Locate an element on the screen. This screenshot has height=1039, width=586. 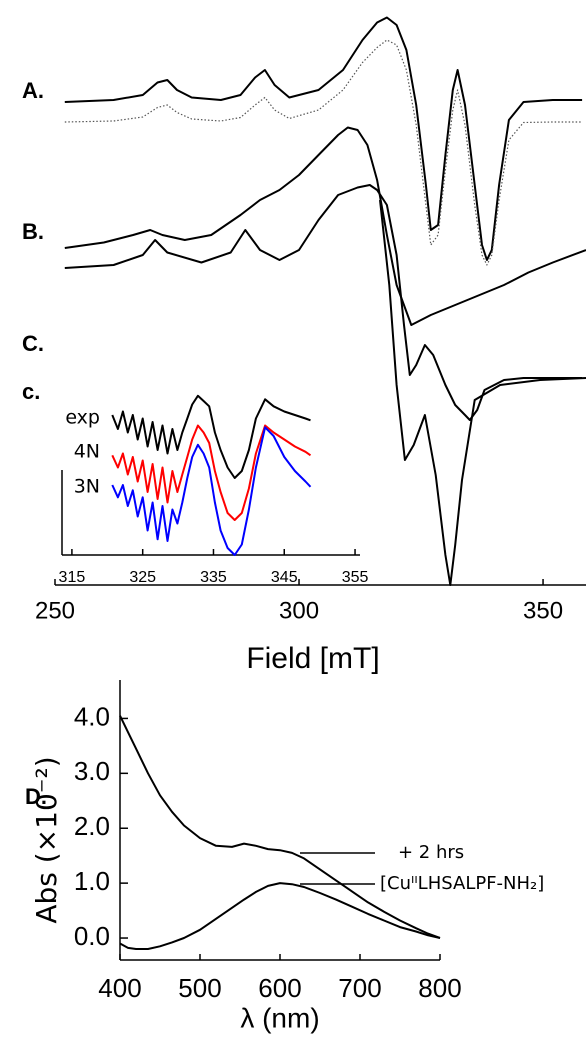
x-tick-label: 315 is located at coordinates (72, 577).